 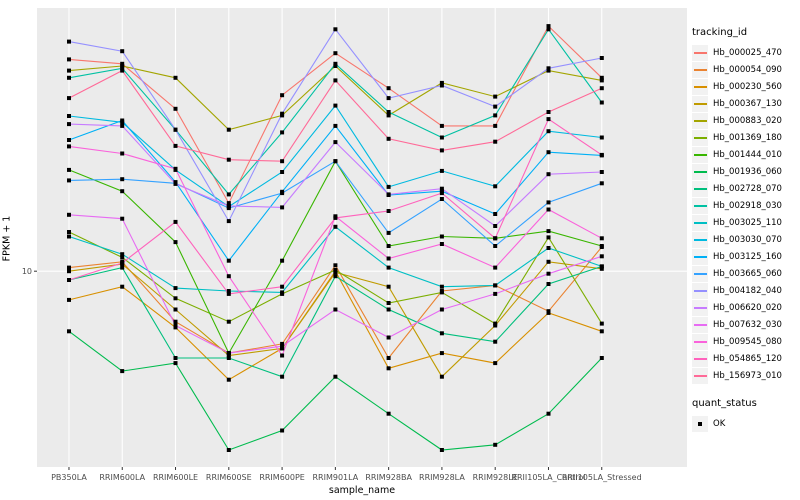 I want to click on legend-label: Hb_002918_030, so click(x=747, y=205).